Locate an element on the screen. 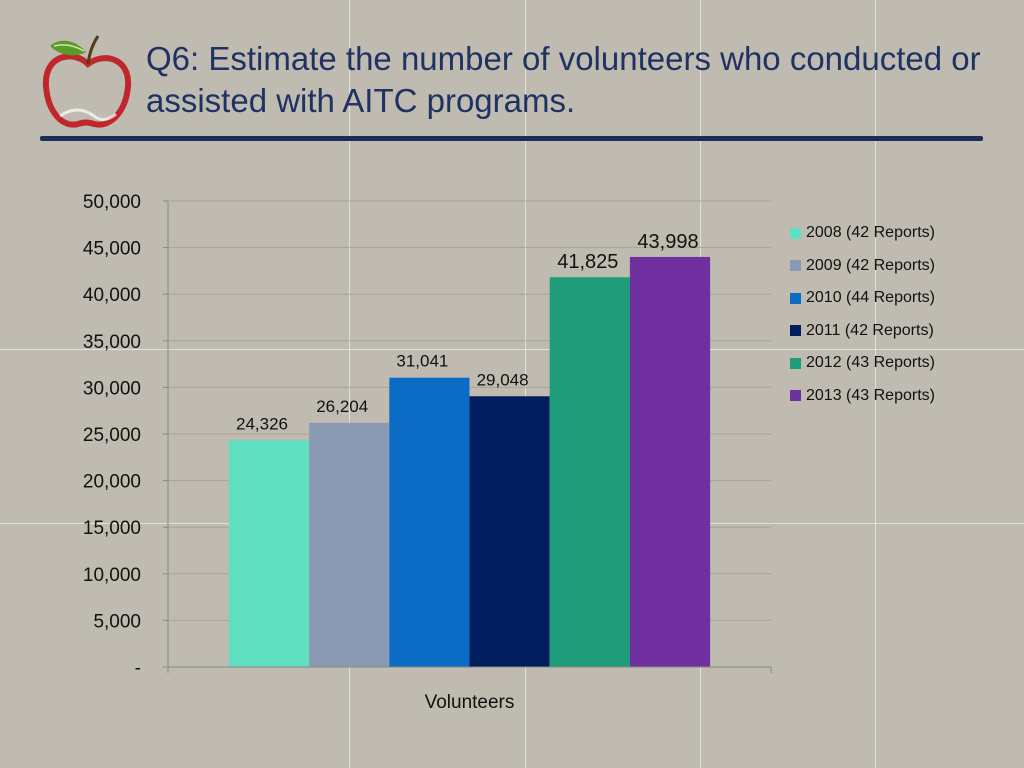 This screenshot has height=768, width=1024. data-label: 26,204 is located at coordinates (342, 406).